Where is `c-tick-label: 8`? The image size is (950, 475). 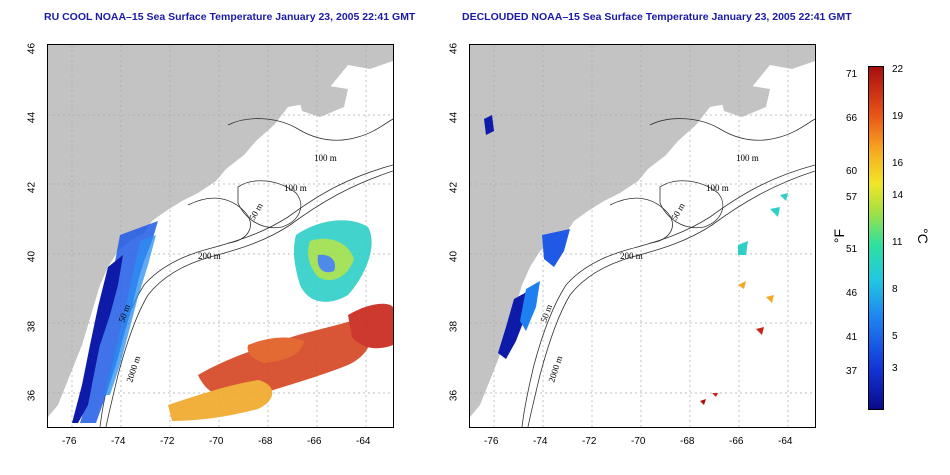 c-tick-label: 8 is located at coordinates (895, 289).